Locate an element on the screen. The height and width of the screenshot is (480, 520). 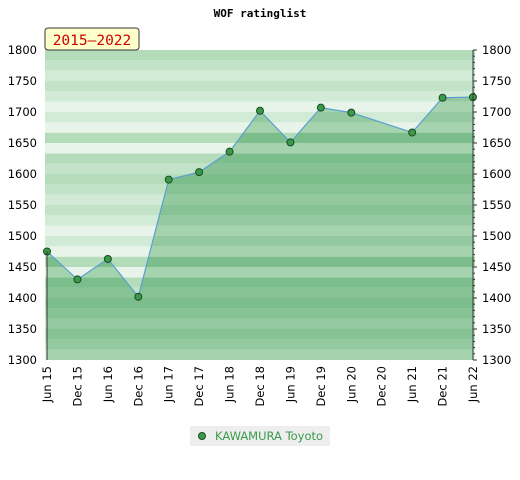
y-tick-label-right: 1750 is located at coordinates (496, 81).